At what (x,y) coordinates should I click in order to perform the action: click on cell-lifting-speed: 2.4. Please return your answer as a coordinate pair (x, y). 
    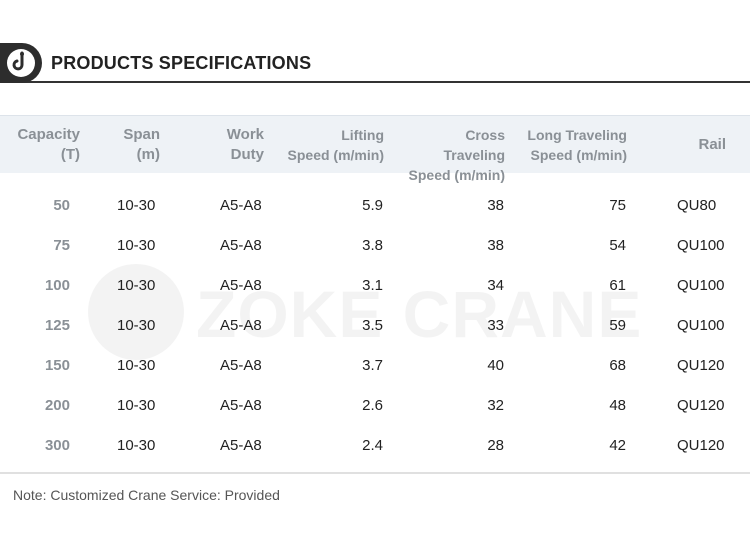
    Looking at the image, I should click on (372, 445).